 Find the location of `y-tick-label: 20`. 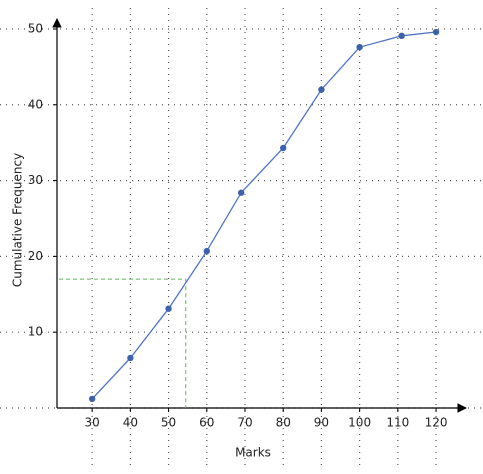

y-tick-label: 20 is located at coordinates (35, 256).